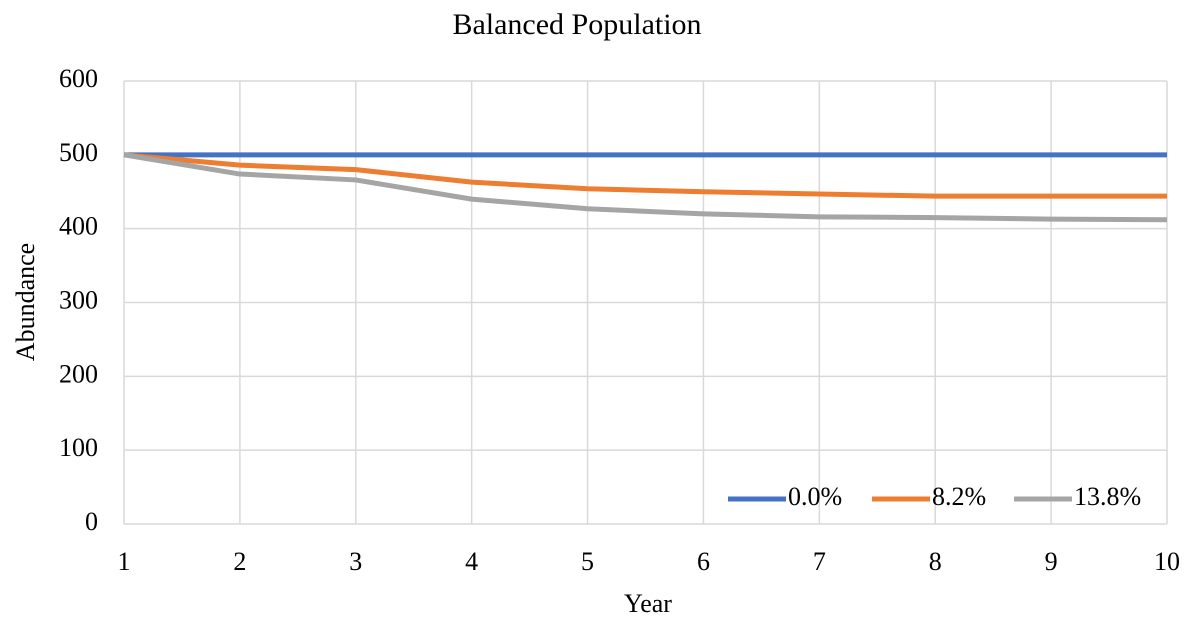 This screenshot has width=1199, height=626. What do you see at coordinates (239, 561) in the screenshot?
I see `x-tick-label: 2` at bounding box center [239, 561].